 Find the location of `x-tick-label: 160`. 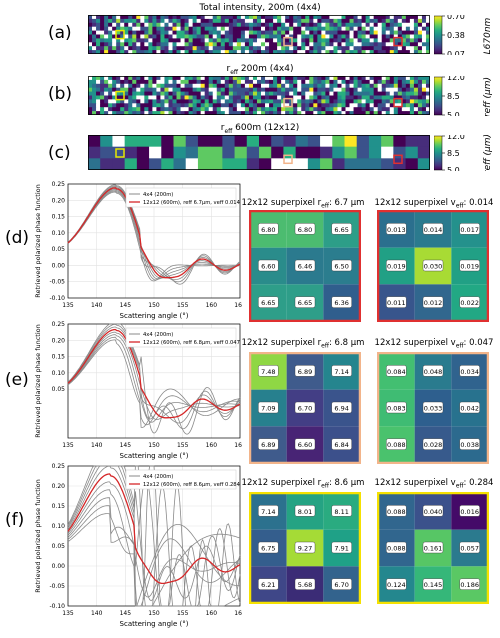

x-tick-label: 160 is located at coordinates (212, 613).